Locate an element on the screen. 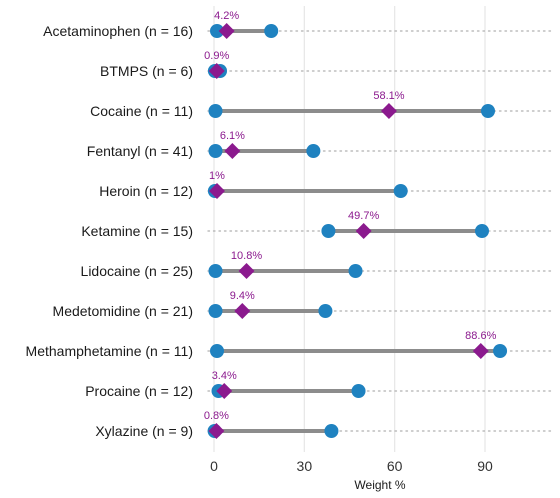 Image resolution: width=560 pixels, height=498 pixels. x-axis-title: Weight % is located at coordinates (379, 485).